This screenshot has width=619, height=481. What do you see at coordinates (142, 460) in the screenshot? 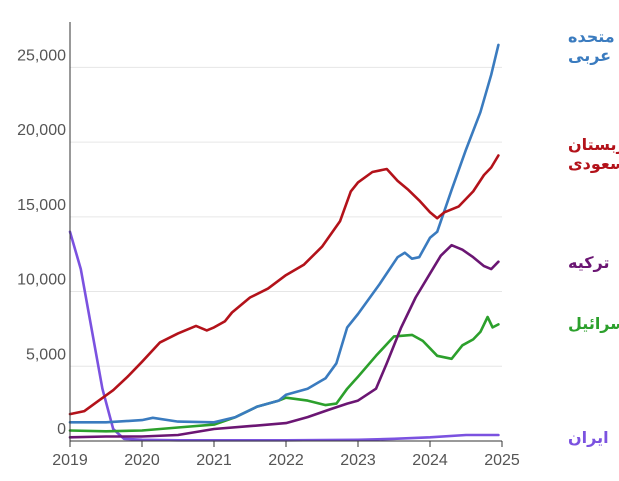
I see `x-tick-label: 2020` at bounding box center [142, 460].